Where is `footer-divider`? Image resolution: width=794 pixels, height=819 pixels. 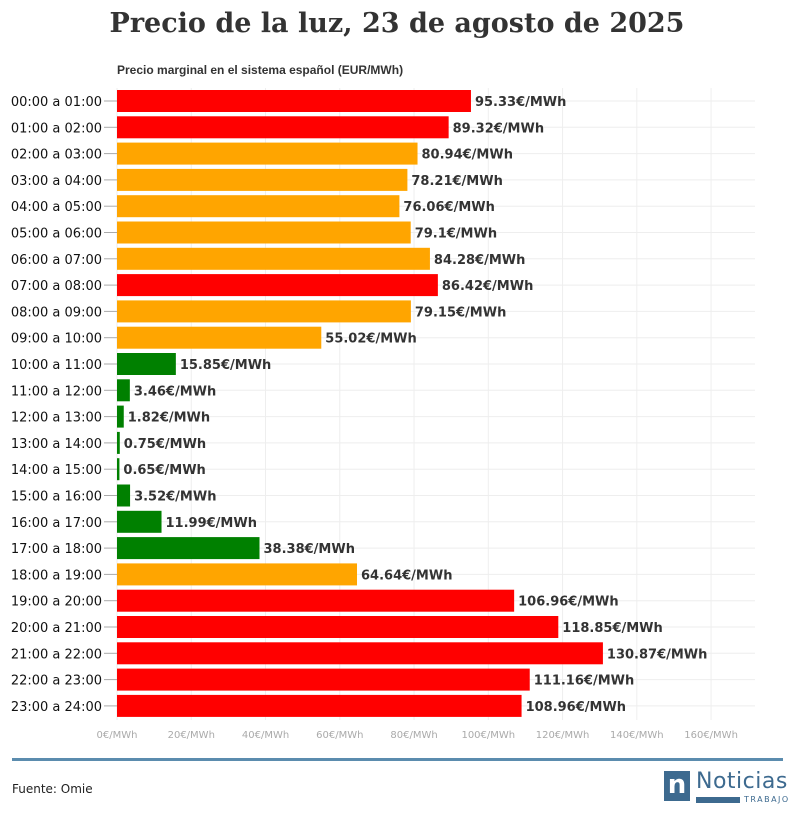
footer-divider is located at coordinates (397, 759).